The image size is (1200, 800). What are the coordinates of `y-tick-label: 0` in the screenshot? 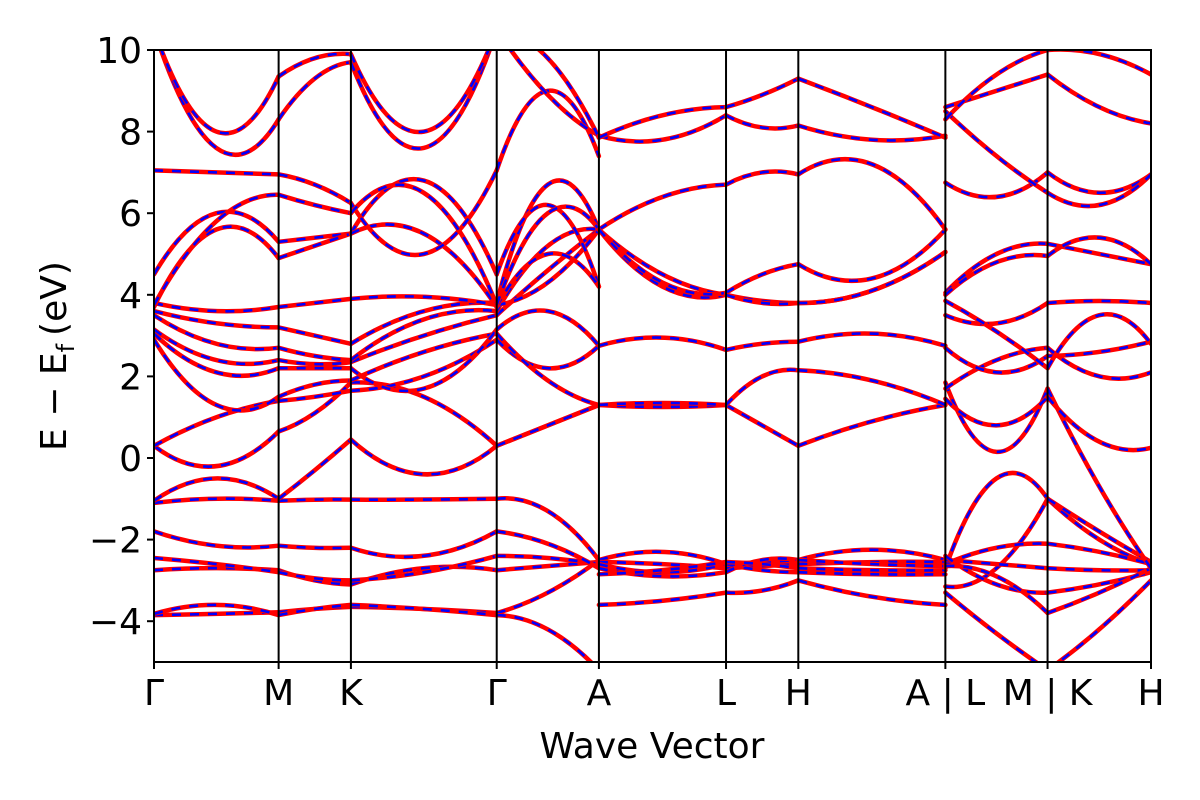 It's located at (130, 459).